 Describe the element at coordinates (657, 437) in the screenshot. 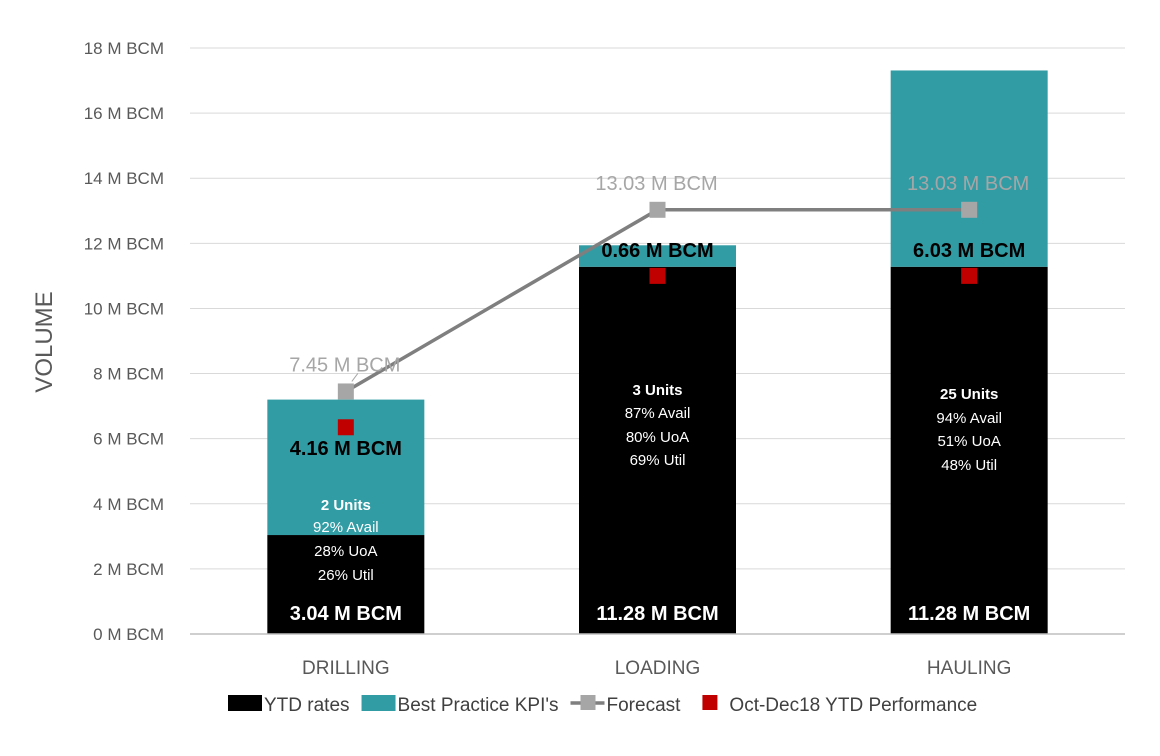

I see `kpi-stat-label: 80% UoA` at that location.